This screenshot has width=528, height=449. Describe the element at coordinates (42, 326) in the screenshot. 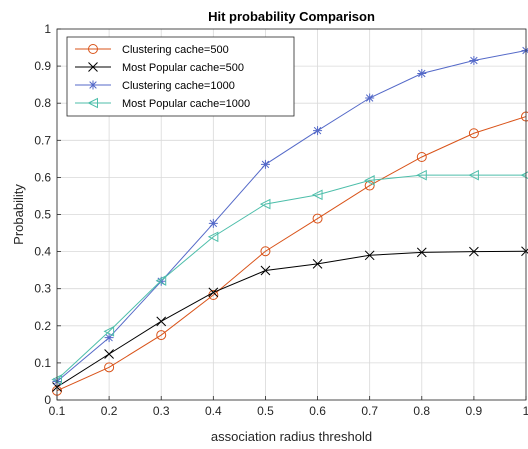

I see `y-tick-label: 0.2` at that location.